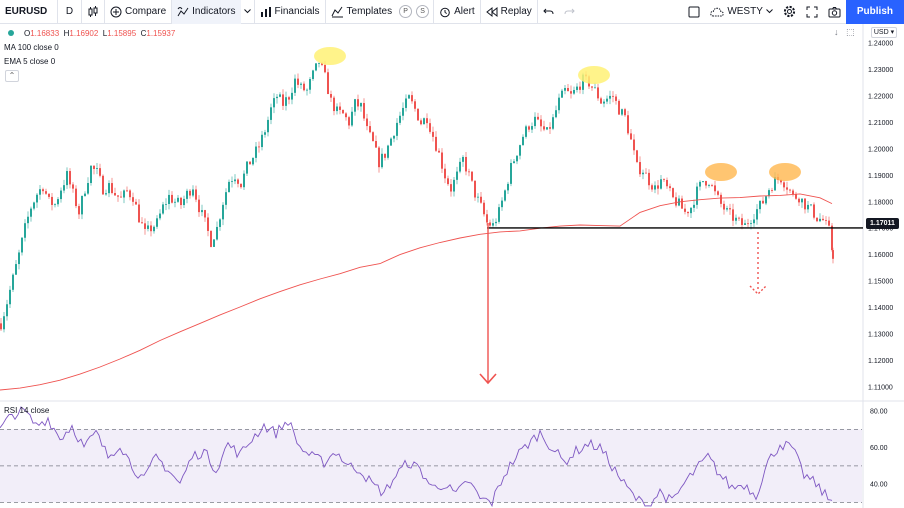 Image resolution: width=904 pixels, height=508 pixels. I want to click on ma-legend: MA 100 close 0, so click(31, 47).